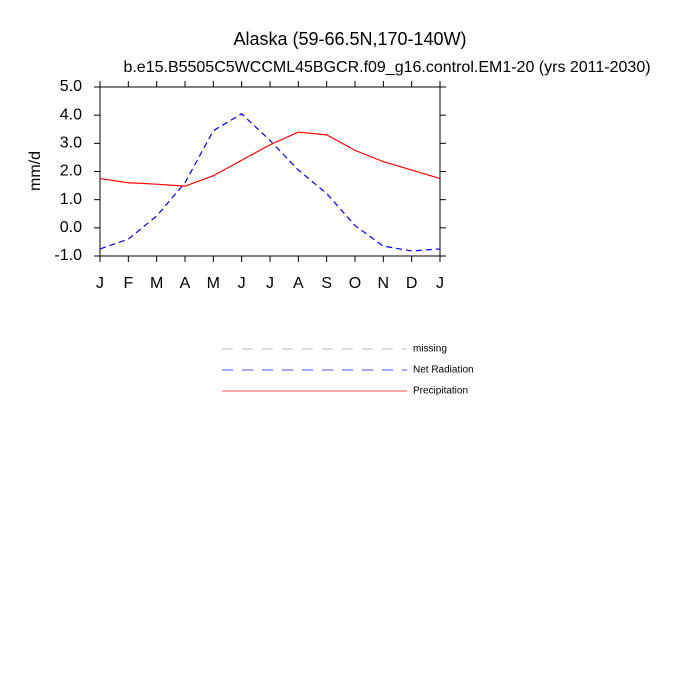 The height and width of the screenshot is (700, 700). Describe the element at coordinates (35, 171) in the screenshot. I see `y-axis-label: mm/d` at that location.